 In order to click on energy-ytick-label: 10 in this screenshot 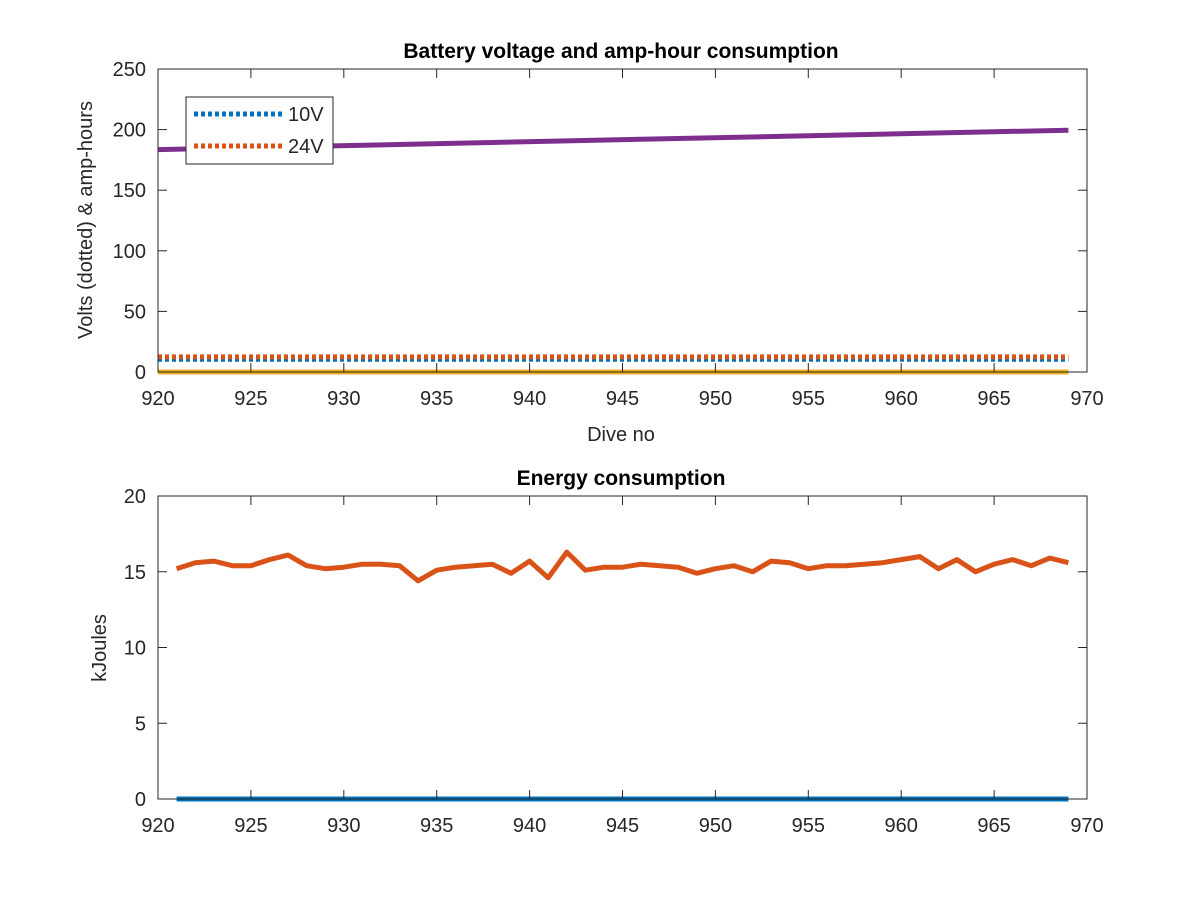, I will do `click(135, 649)`.